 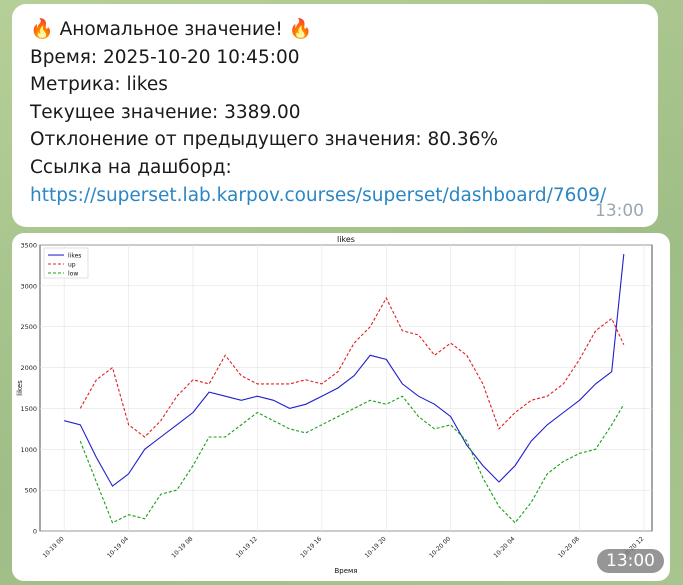 What do you see at coordinates (28, 368) in the screenshot?
I see `y-tick-label: 2000` at bounding box center [28, 368].